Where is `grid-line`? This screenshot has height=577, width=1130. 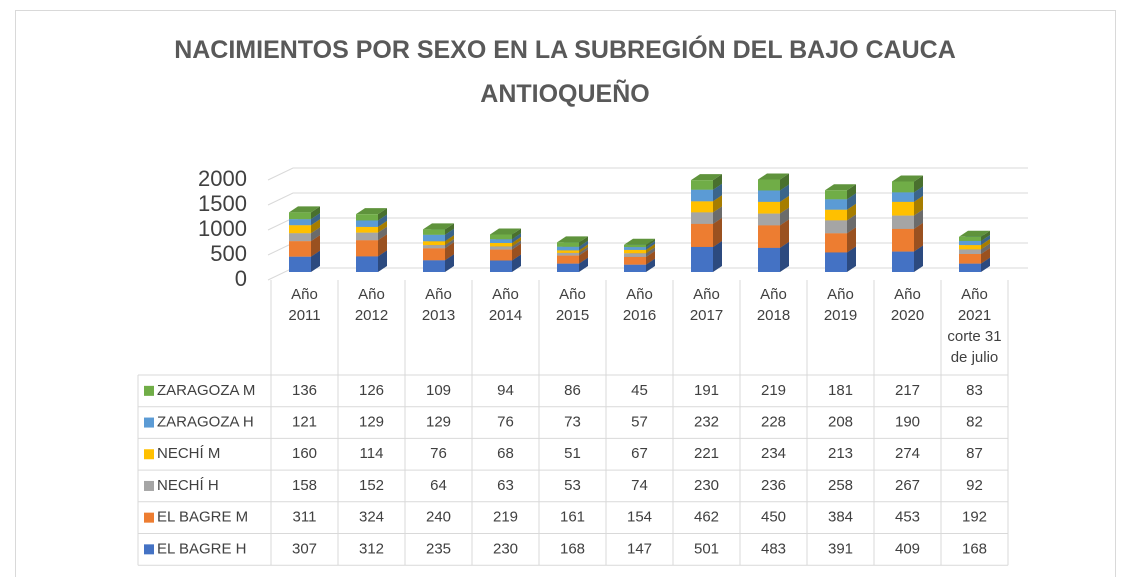
grid-line is located at coordinates (647, 174).